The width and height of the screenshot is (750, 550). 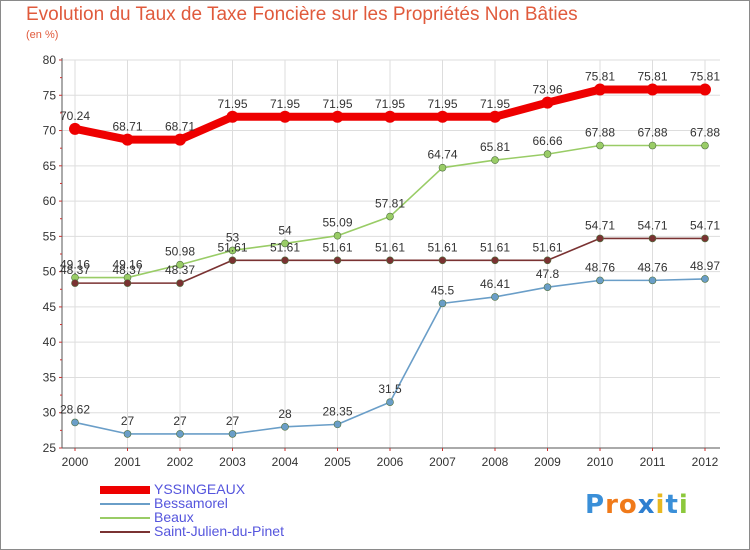 What do you see at coordinates (50, 413) in the screenshot?
I see `y-tick-label: 30` at bounding box center [50, 413].